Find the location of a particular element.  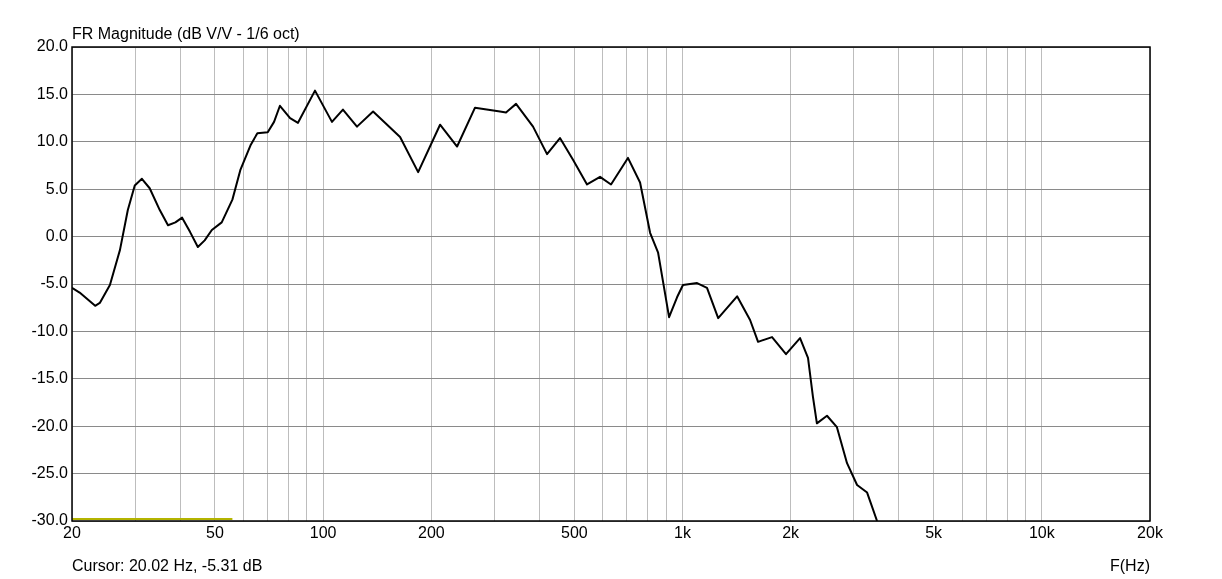

chart-title: FR Magnitude (dB V/V - 1/6 oct) is located at coordinates (186, 33).